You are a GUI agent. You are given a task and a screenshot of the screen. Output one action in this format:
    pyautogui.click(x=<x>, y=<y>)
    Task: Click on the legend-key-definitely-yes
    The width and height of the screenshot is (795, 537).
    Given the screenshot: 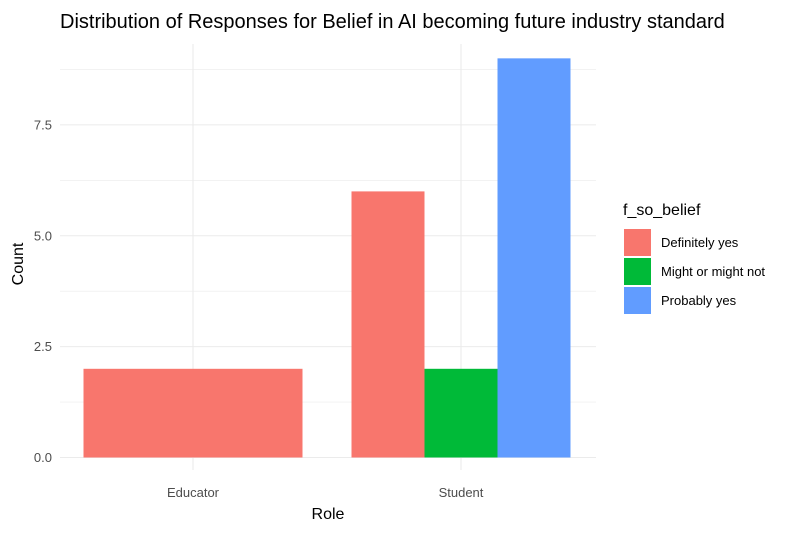 What is the action you would take?
    pyautogui.click(x=637, y=242)
    